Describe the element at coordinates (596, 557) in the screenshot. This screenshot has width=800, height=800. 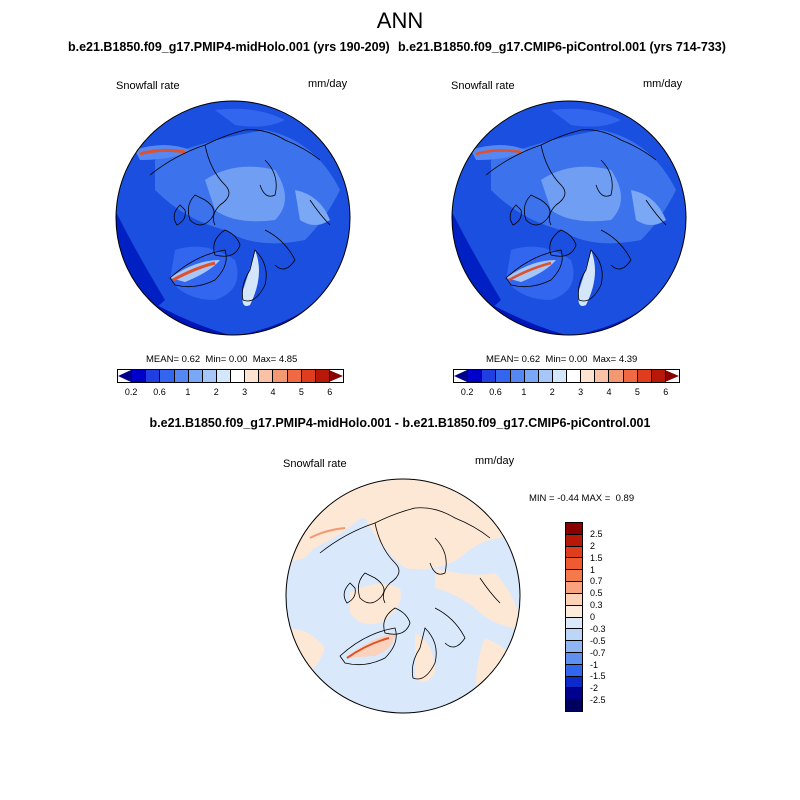
I see `diff-colorbar-tick-label: 1.5` at that location.